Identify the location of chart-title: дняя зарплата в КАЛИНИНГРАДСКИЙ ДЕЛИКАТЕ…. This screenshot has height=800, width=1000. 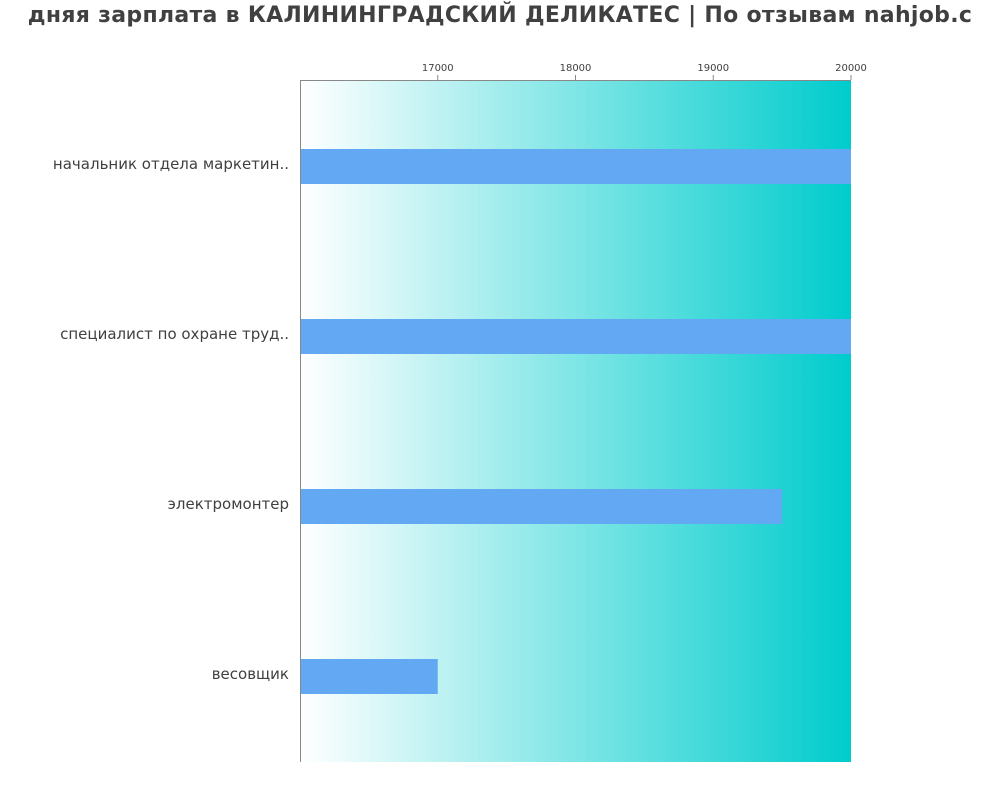
(500, 15).